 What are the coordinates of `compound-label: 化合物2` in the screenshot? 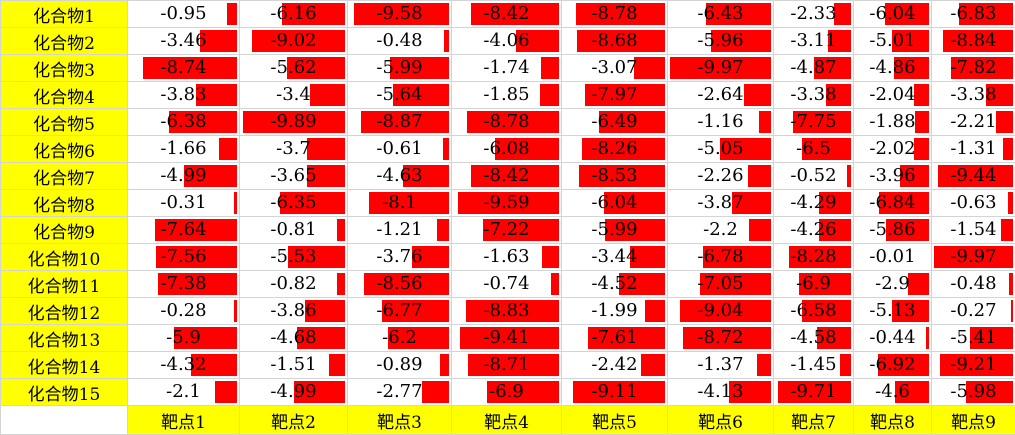 It's located at (64, 41).